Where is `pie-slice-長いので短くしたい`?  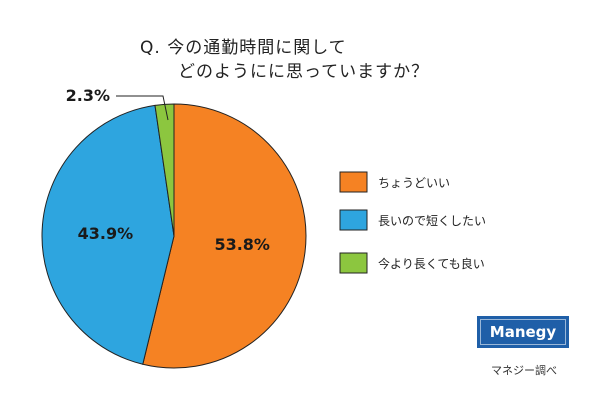
pie-slice-長いので短くしたい is located at coordinates (108, 234).